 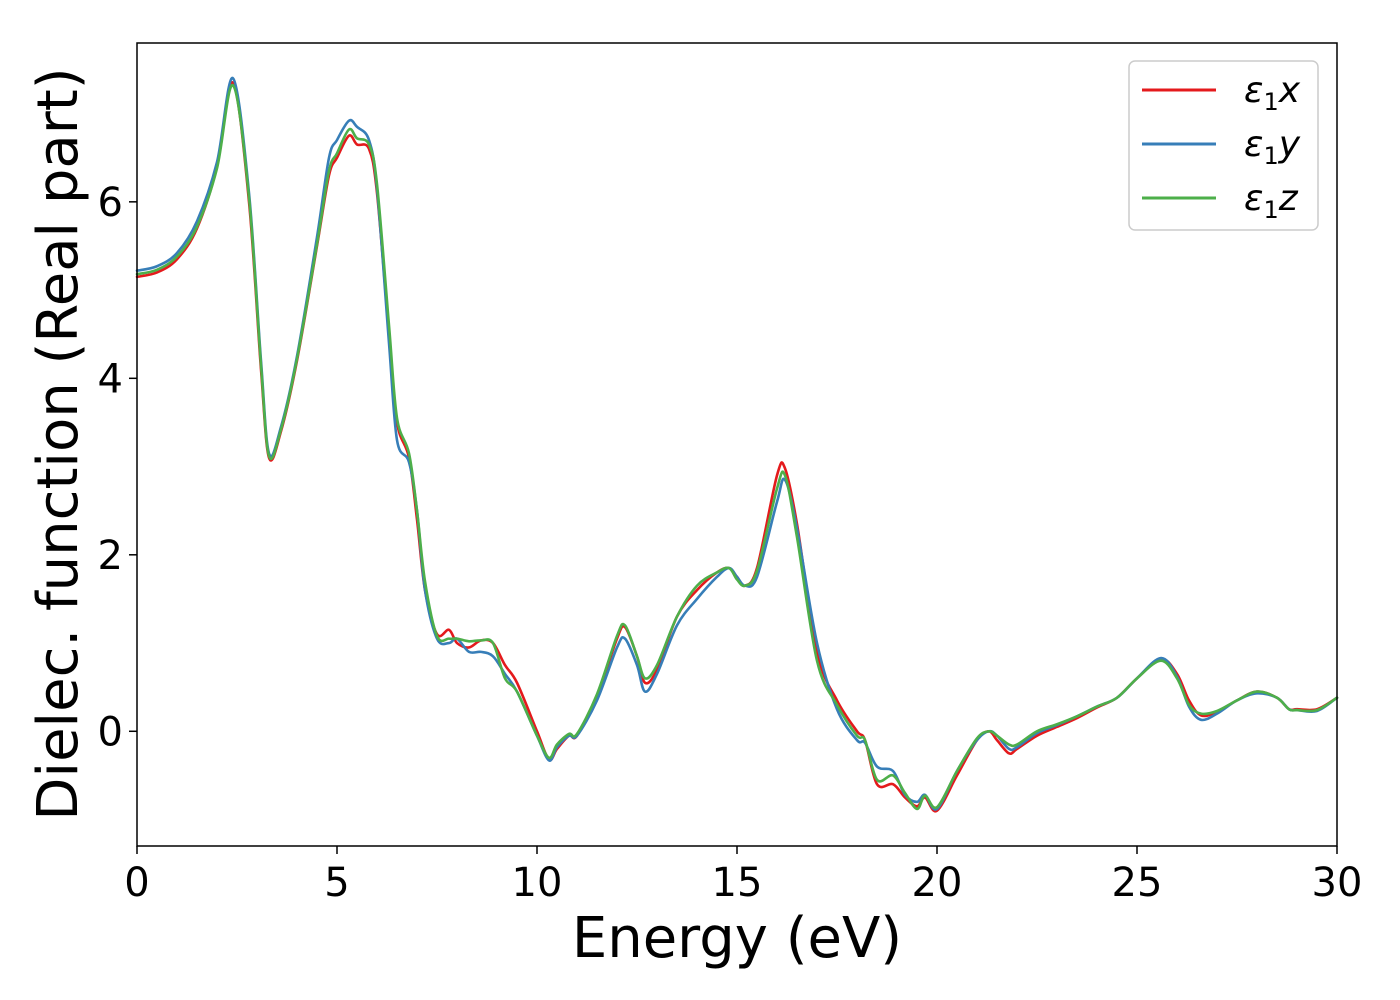 What do you see at coordinates (110, 732) in the screenshot?
I see `y-tick-label: 0` at bounding box center [110, 732].